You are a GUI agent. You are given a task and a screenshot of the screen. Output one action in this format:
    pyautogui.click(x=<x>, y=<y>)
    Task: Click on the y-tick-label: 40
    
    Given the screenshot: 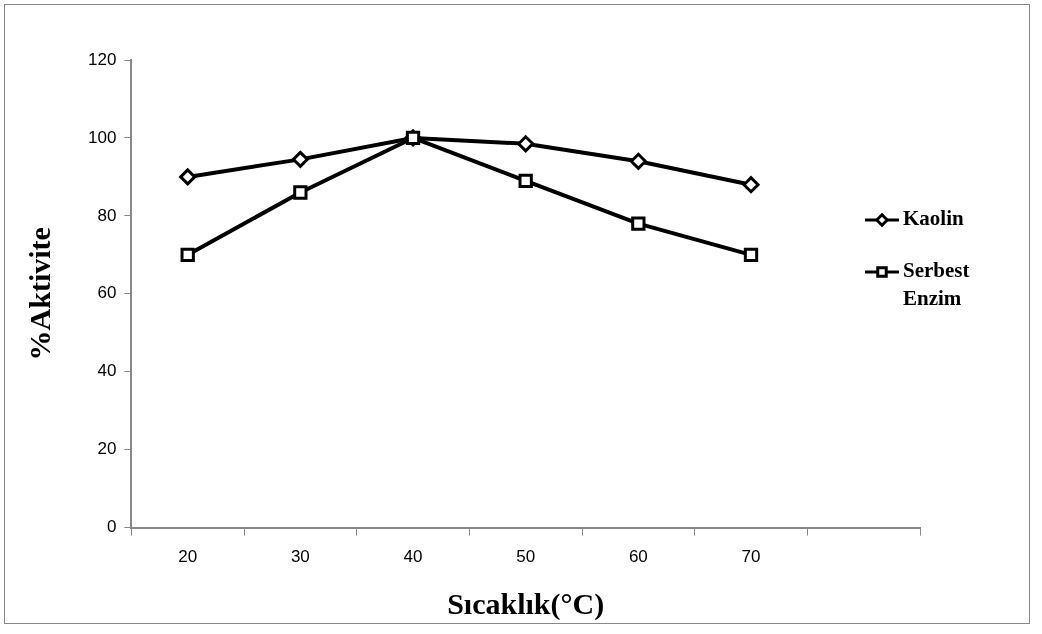 What is the action you would take?
    pyautogui.click(x=107, y=371)
    